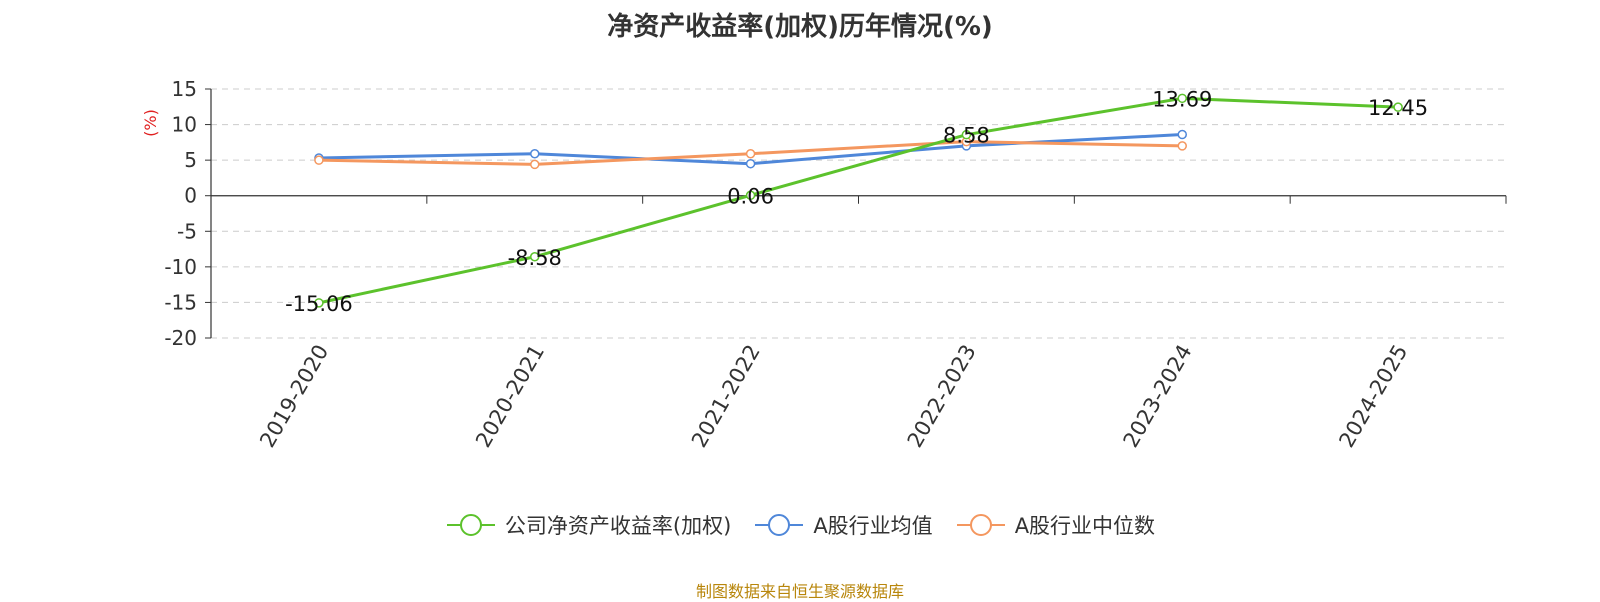 Image resolution: width=1600 pixels, height=602 pixels. What do you see at coordinates (184, 125) in the screenshot?
I see `y-tick-label: 10` at bounding box center [184, 125].